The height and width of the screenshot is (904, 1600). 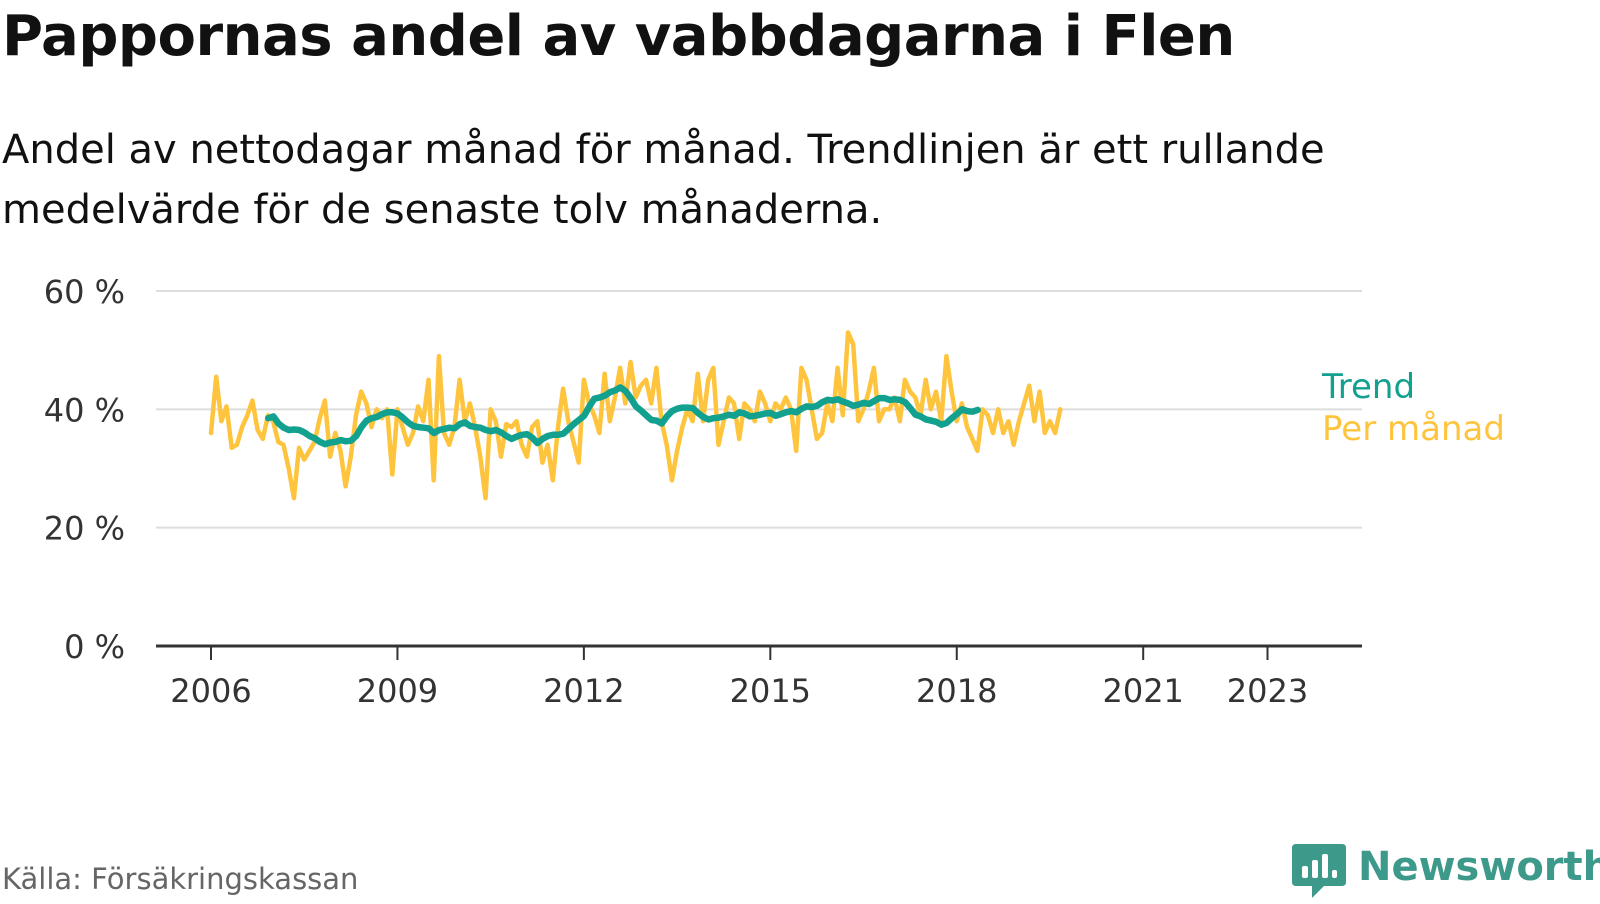 What do you see at coordinates (210, 691) in the screenshot?
I see `x-tick-label: 2006` at bounding box center [210, 691].